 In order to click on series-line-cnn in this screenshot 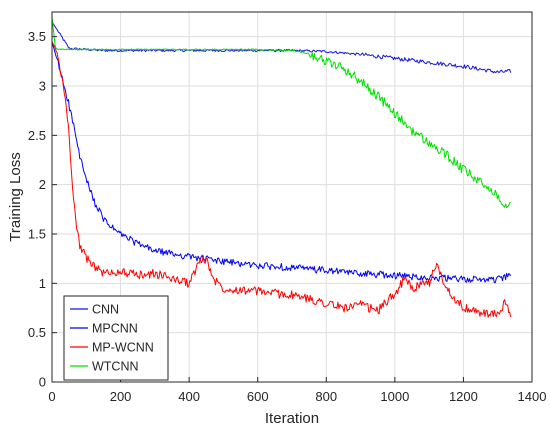, I will do `click(281, 47)`.